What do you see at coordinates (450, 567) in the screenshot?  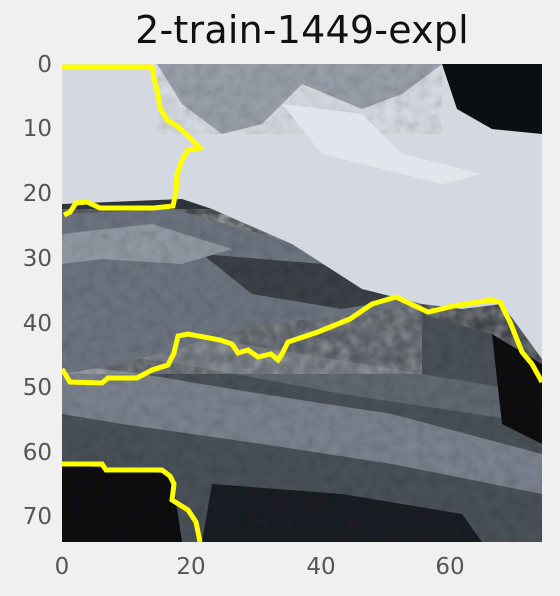 I see `x-tick-label: 60` at bounding box center [450, 567].